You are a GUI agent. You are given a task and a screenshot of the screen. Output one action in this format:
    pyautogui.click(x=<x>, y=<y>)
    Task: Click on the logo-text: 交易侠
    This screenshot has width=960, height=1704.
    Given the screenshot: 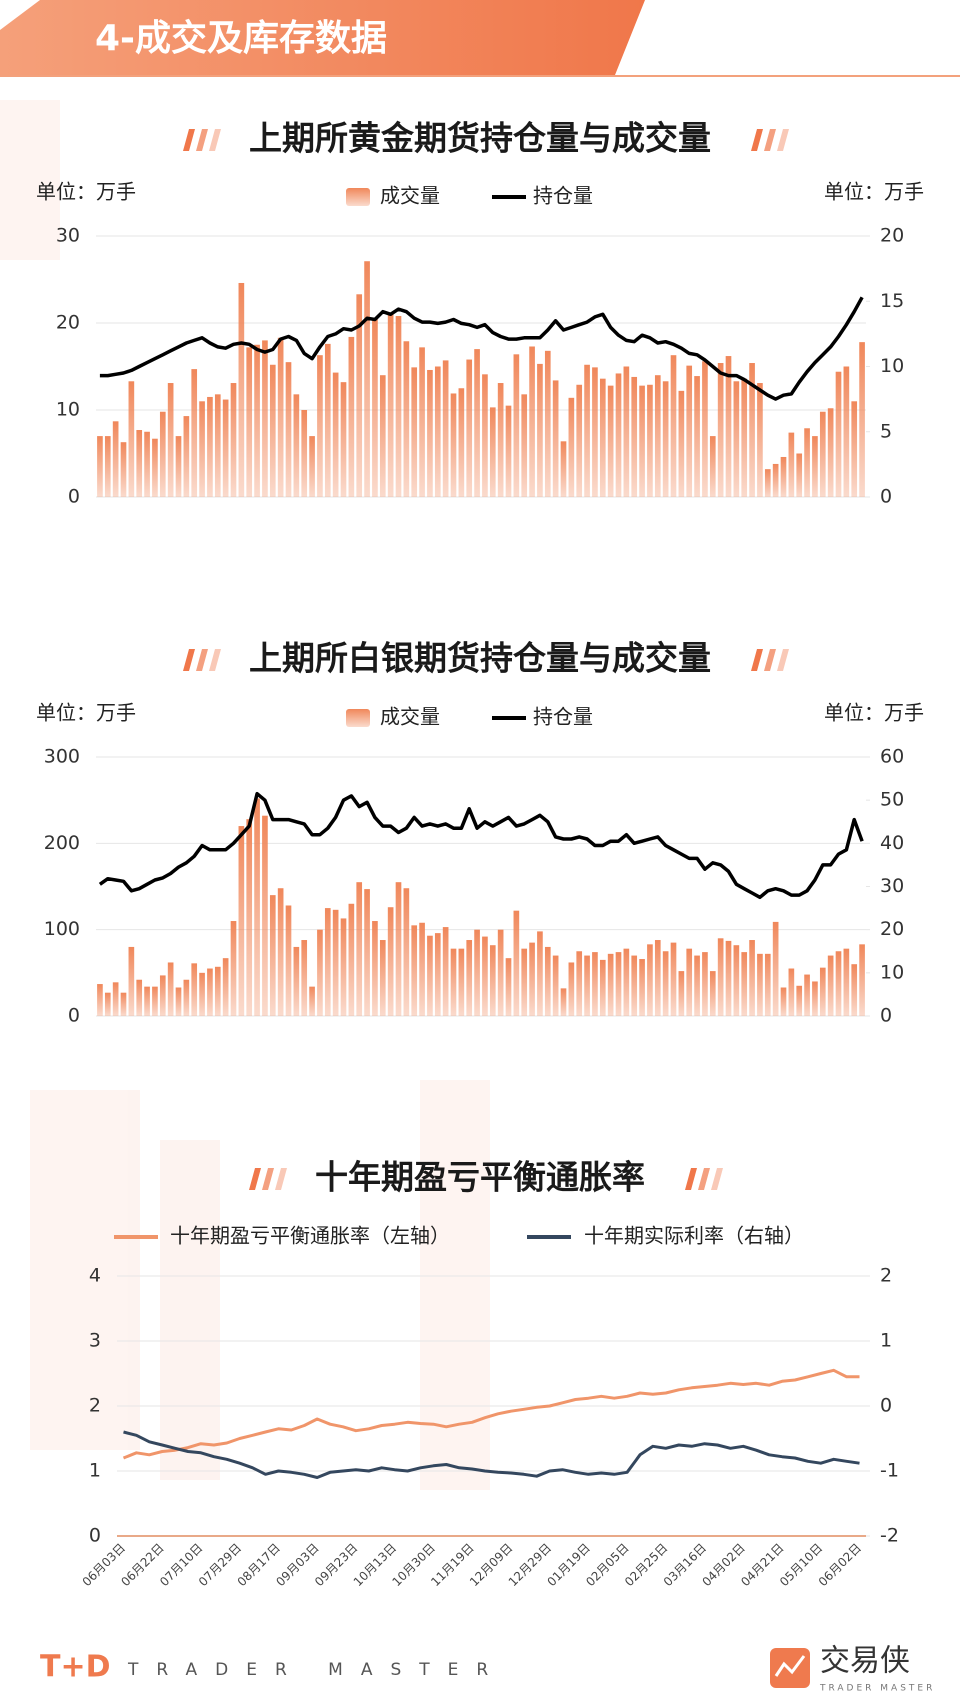 What is the action you would take?
    pyautogui.click(x=865, y=1661)
    